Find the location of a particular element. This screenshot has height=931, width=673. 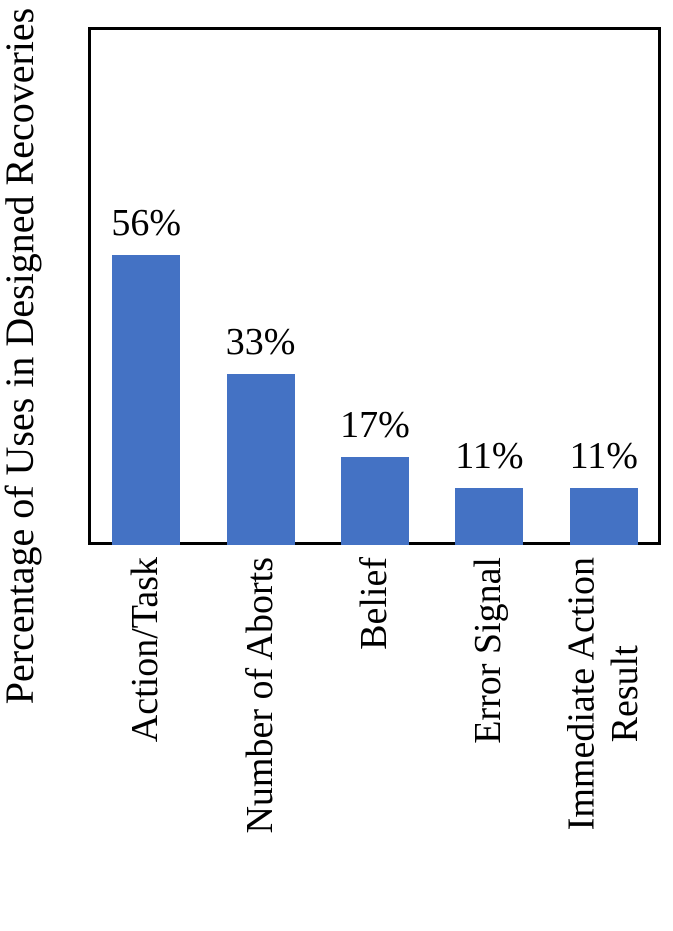

value-label-belief: 17% is located at coordinates (375, 425).